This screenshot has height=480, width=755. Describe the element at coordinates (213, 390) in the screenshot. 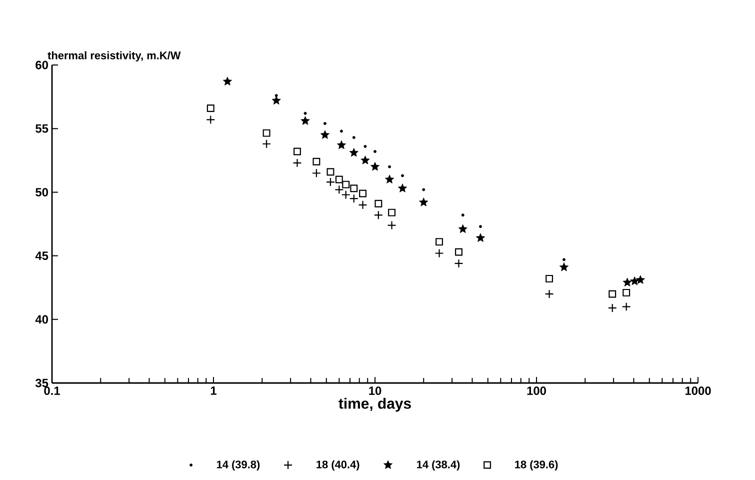

I see `x-tick-label: 1` at that location.